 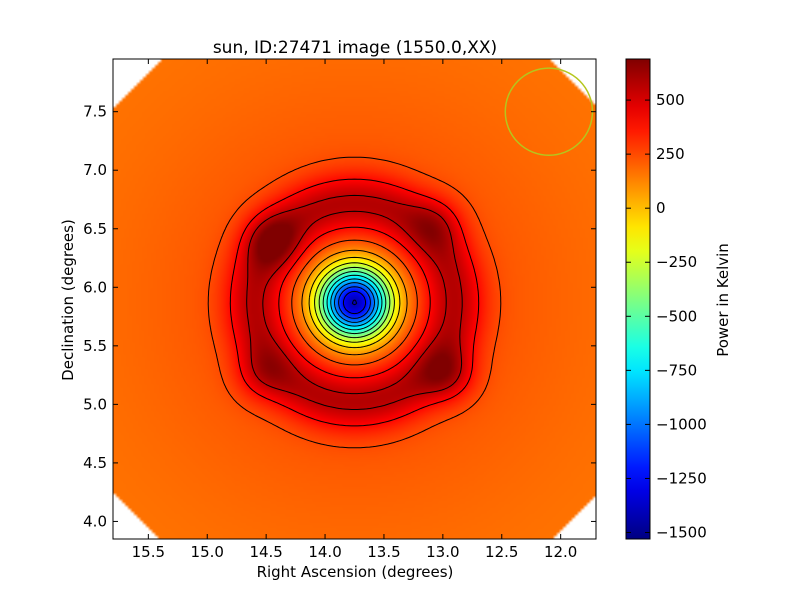 I want to click on colorbar-tick-label: −1500, so click(x=681, y=533).